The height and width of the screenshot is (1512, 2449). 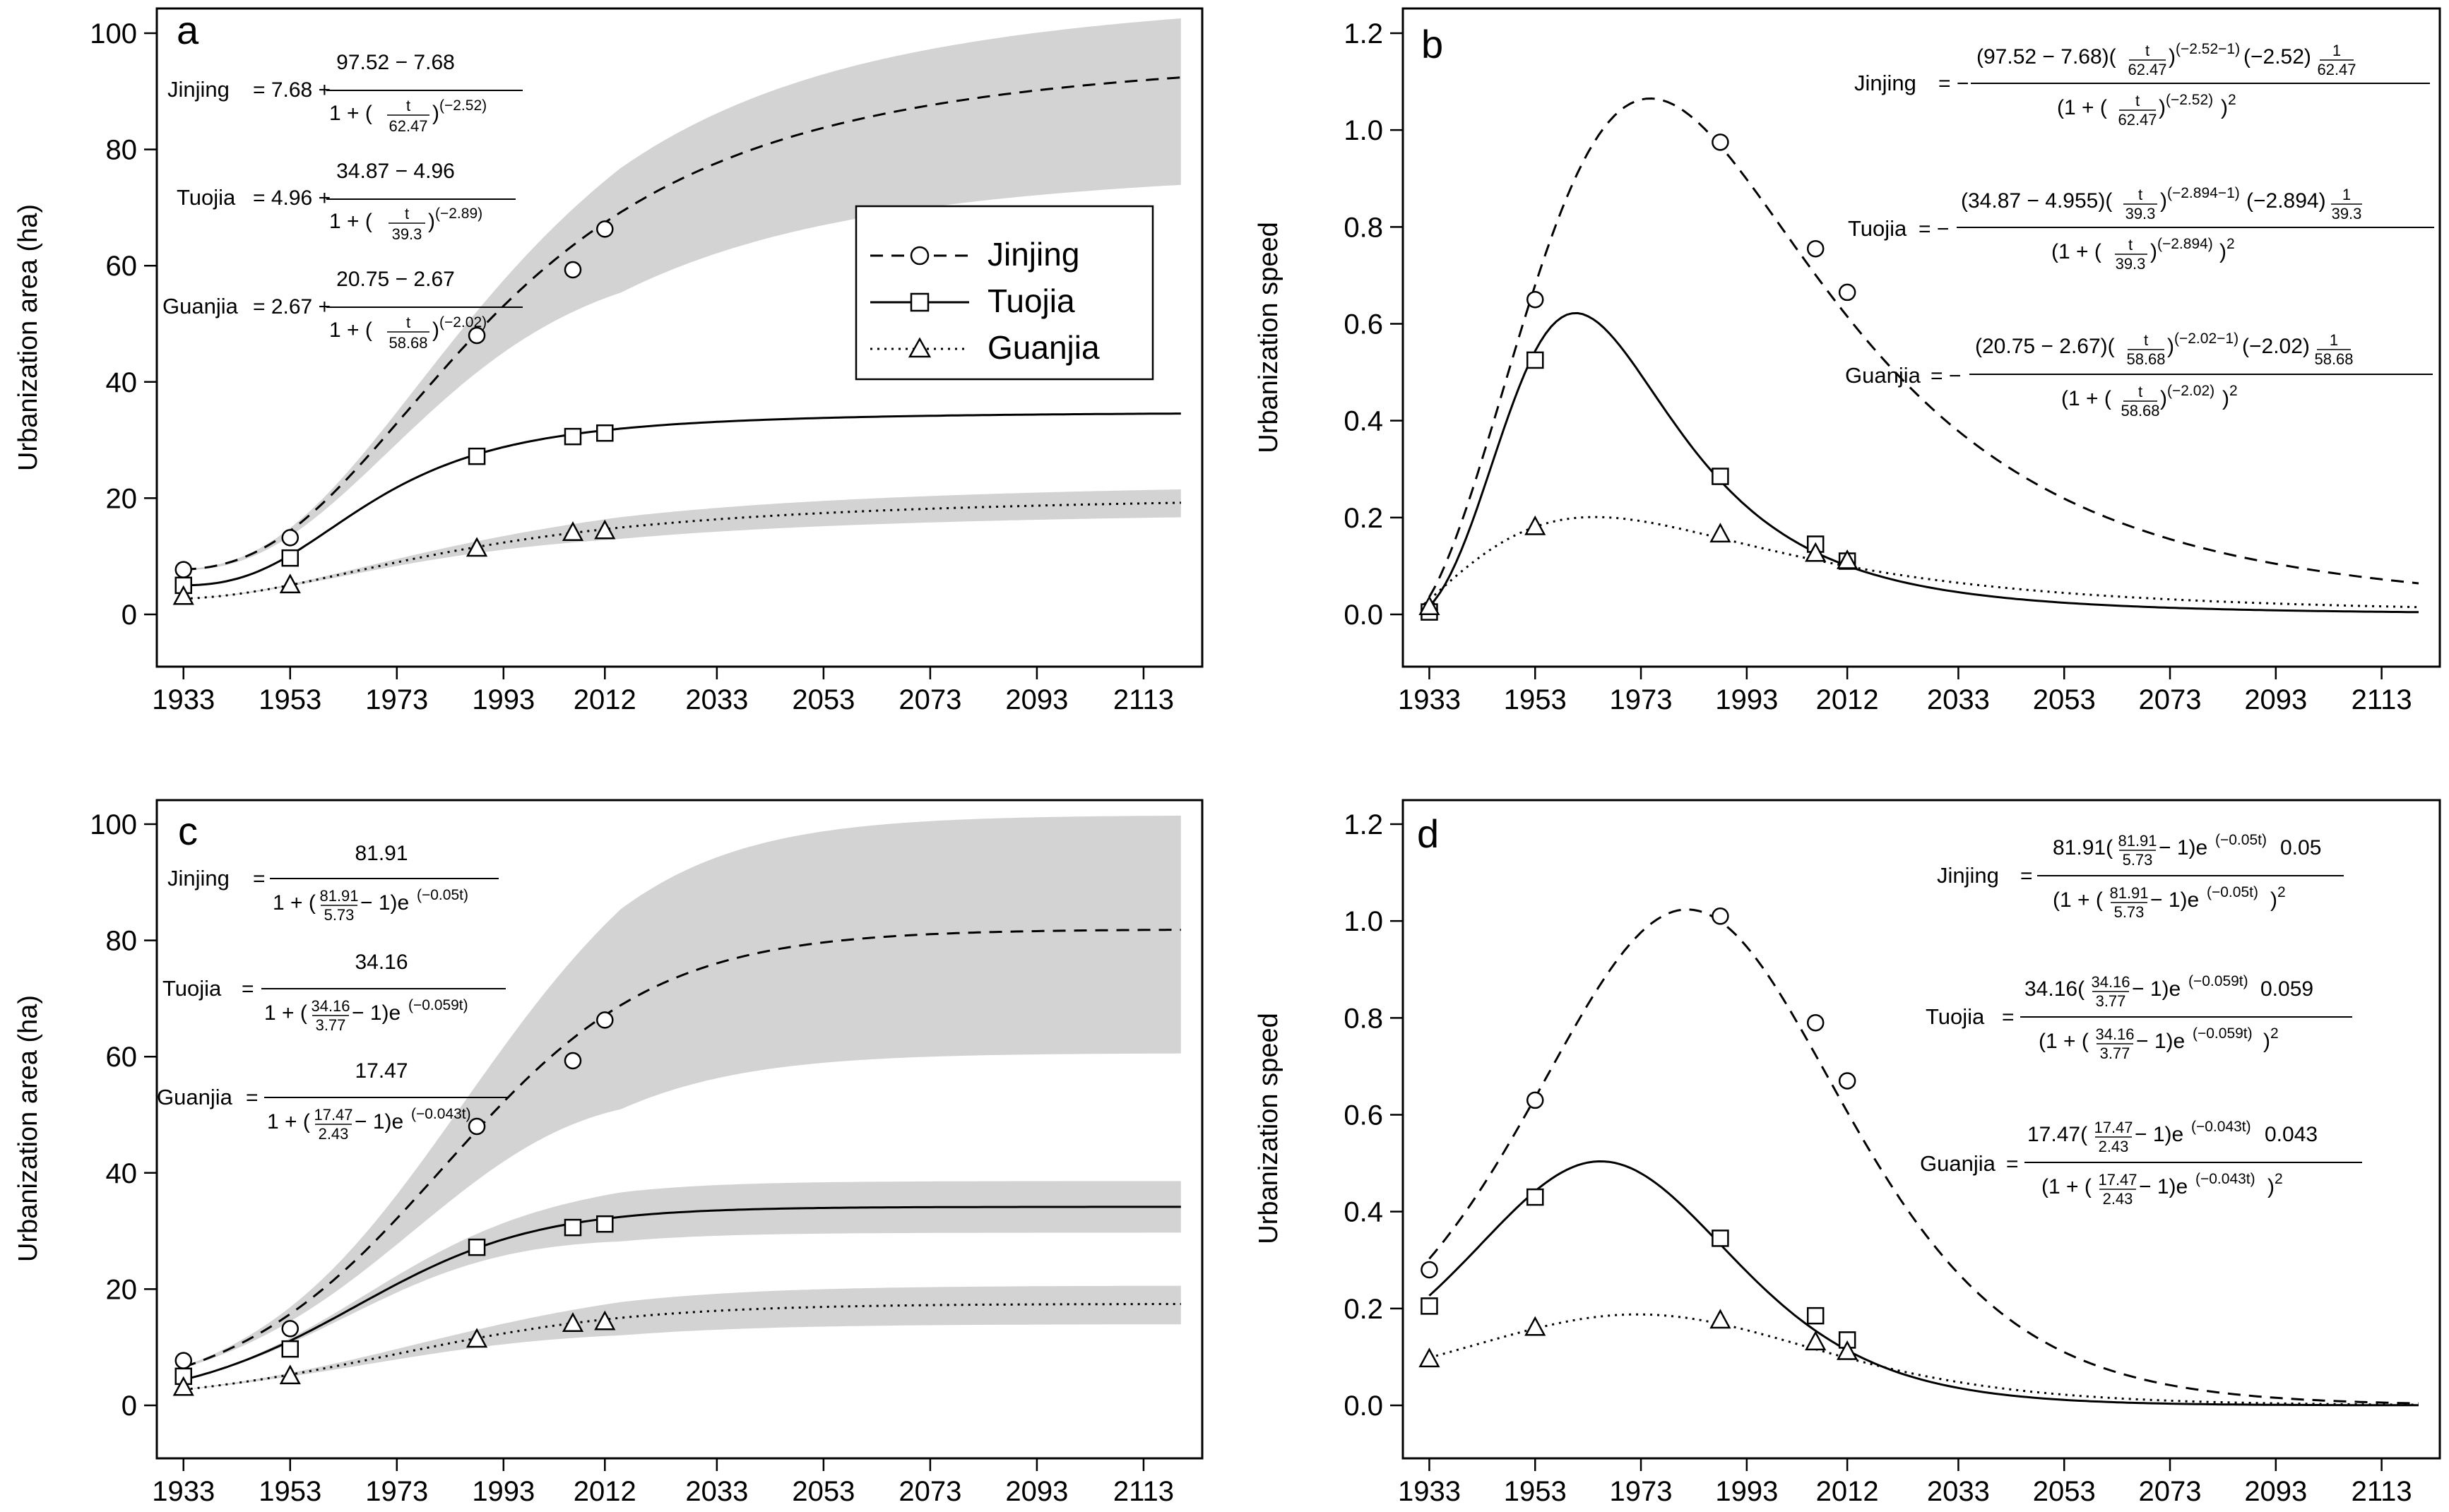 I want to click on svg-text: 81.91(, so click(x=2083, y=847).